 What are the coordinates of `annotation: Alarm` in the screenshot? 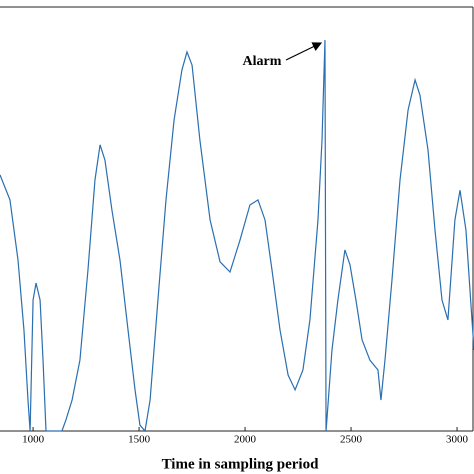 It's located at (262, 61).